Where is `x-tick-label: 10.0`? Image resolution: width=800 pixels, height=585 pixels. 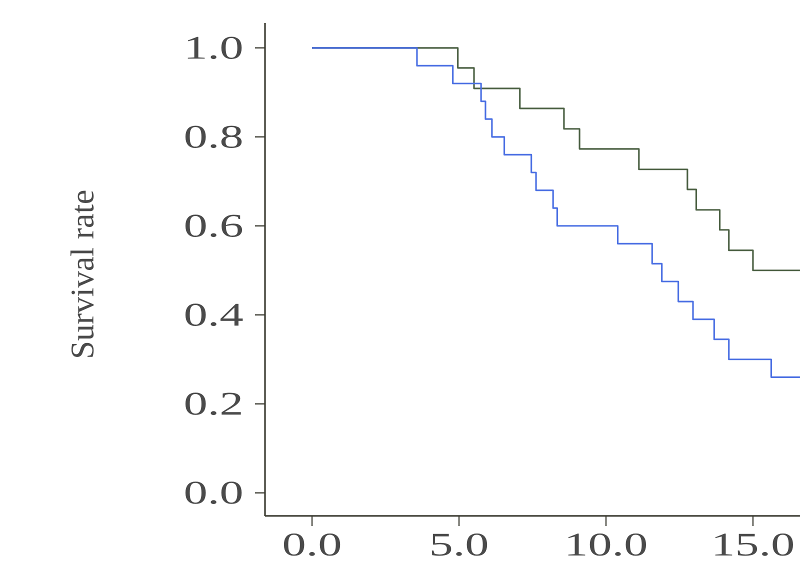 x-tick-label: 10.0 is located at coordinates (607, 545).